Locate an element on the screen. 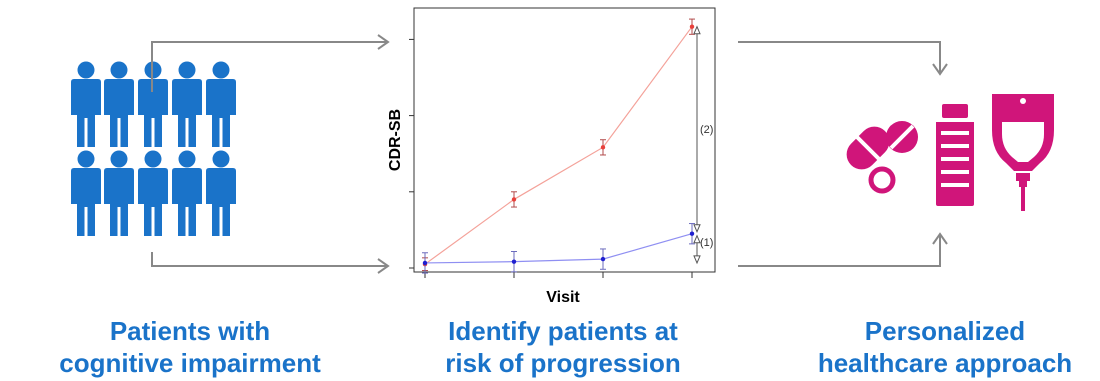 This screenshot has height=381, width=1100. y-axis-ticks is located at coordinates (411, 153).